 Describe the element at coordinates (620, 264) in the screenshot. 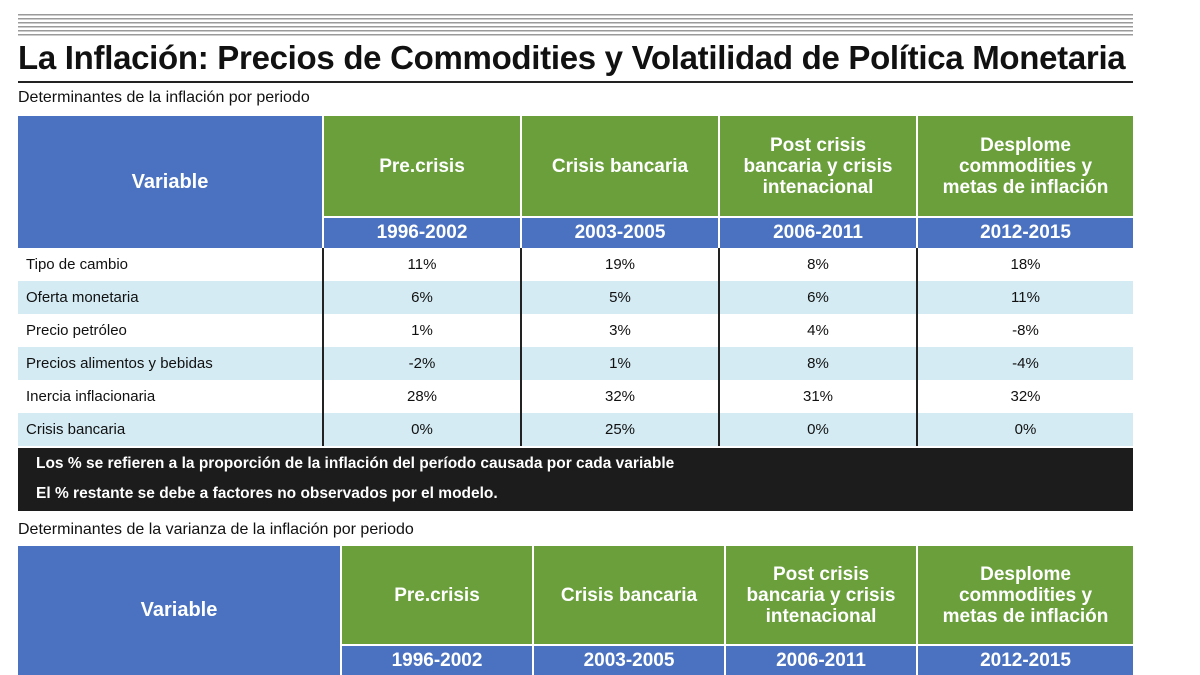

I see `row-value: 19%` at that location.